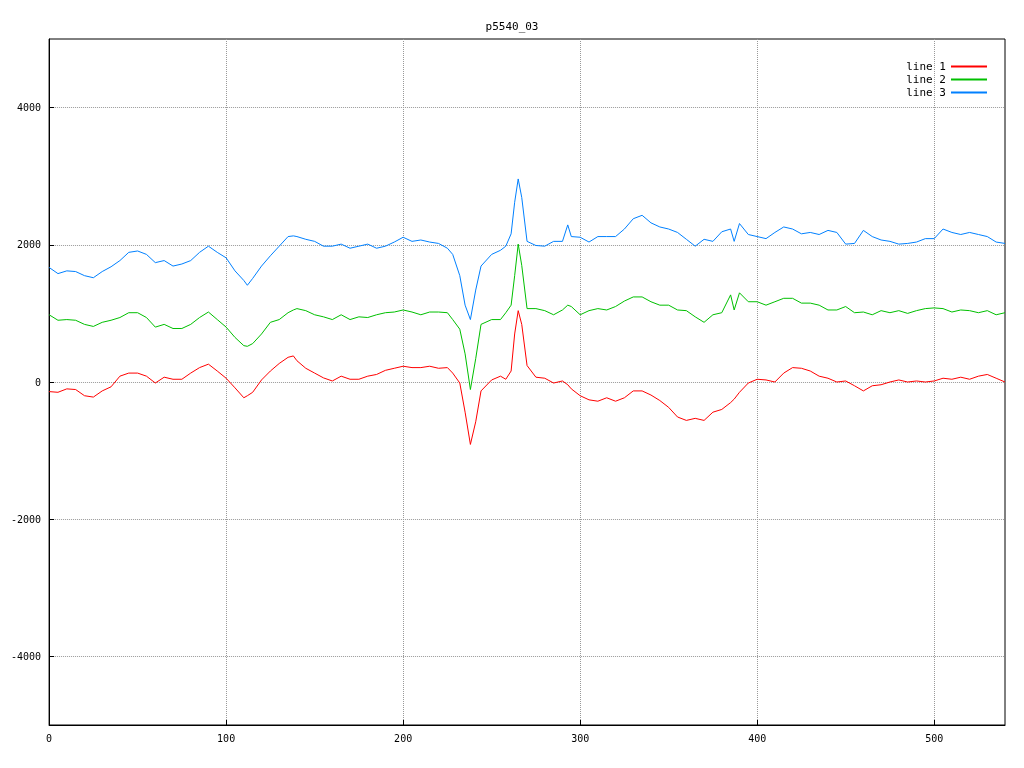  What do you see at coordinates (29, 108) in the screenshot?
I see `y-tick-label: 4000` at bounding box center [29, 108].